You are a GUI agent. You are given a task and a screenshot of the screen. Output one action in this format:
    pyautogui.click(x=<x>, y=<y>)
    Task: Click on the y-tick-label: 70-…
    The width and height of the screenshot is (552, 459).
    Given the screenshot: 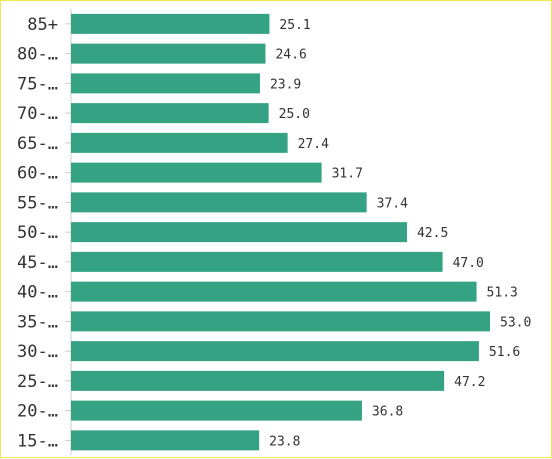 What is the action you would take?
    pyautogui.click(x=37, y=114)
    